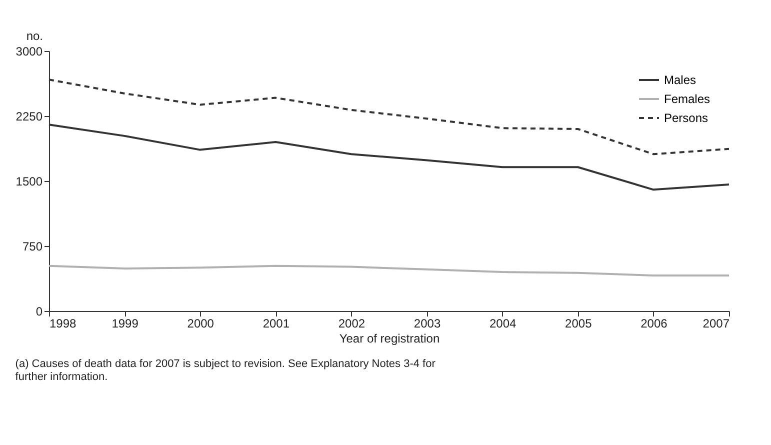 This screenshot has width=771, height=445. I want to click on x-tick-label: 2004, so click(503, 323).